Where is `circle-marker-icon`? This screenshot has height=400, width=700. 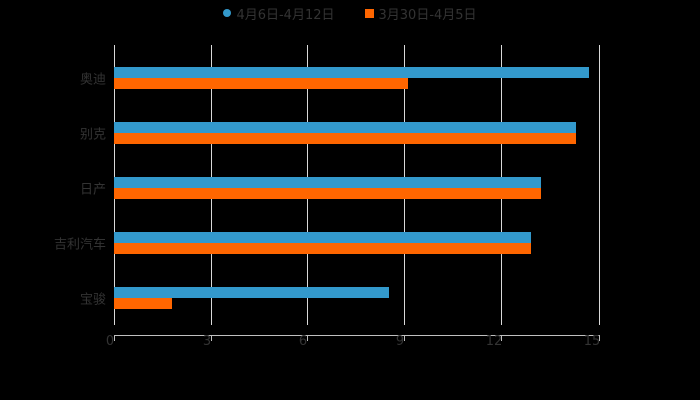
circle-marker-icon is located at coordinates (227, 13).